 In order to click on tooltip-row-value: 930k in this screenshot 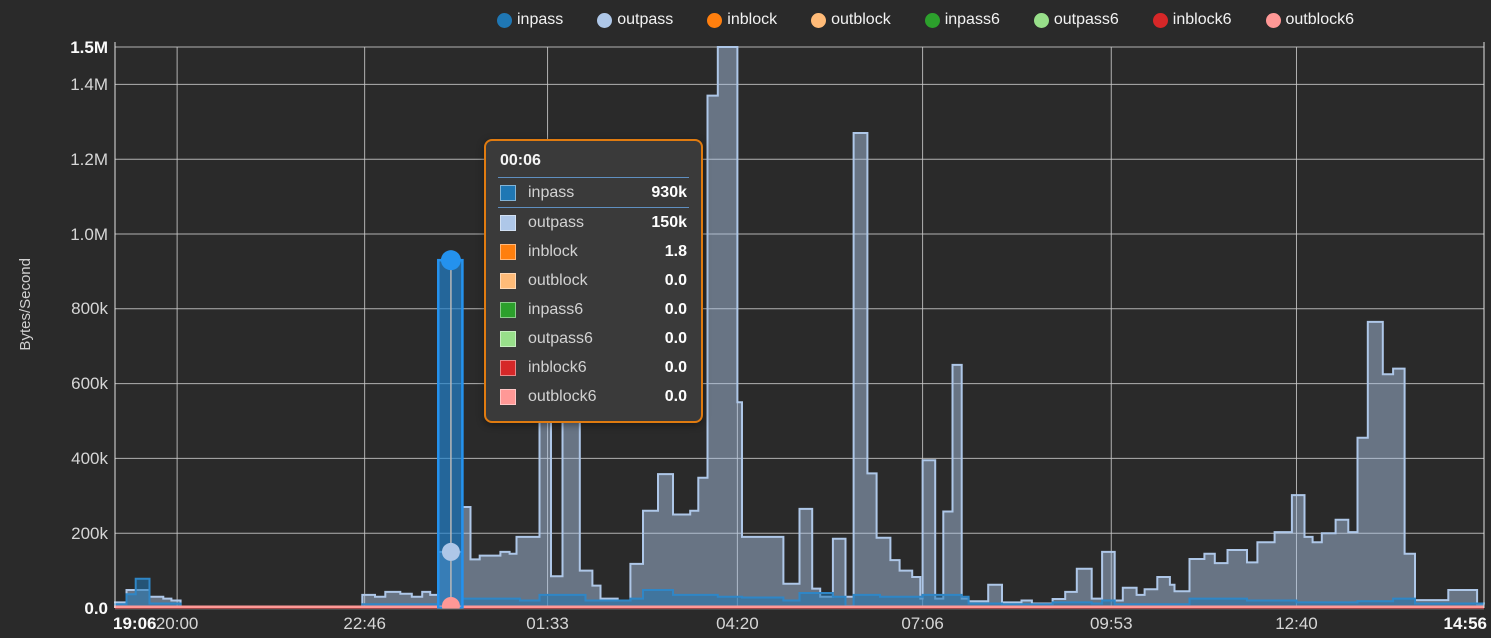, I will do `click(669, 192)`.